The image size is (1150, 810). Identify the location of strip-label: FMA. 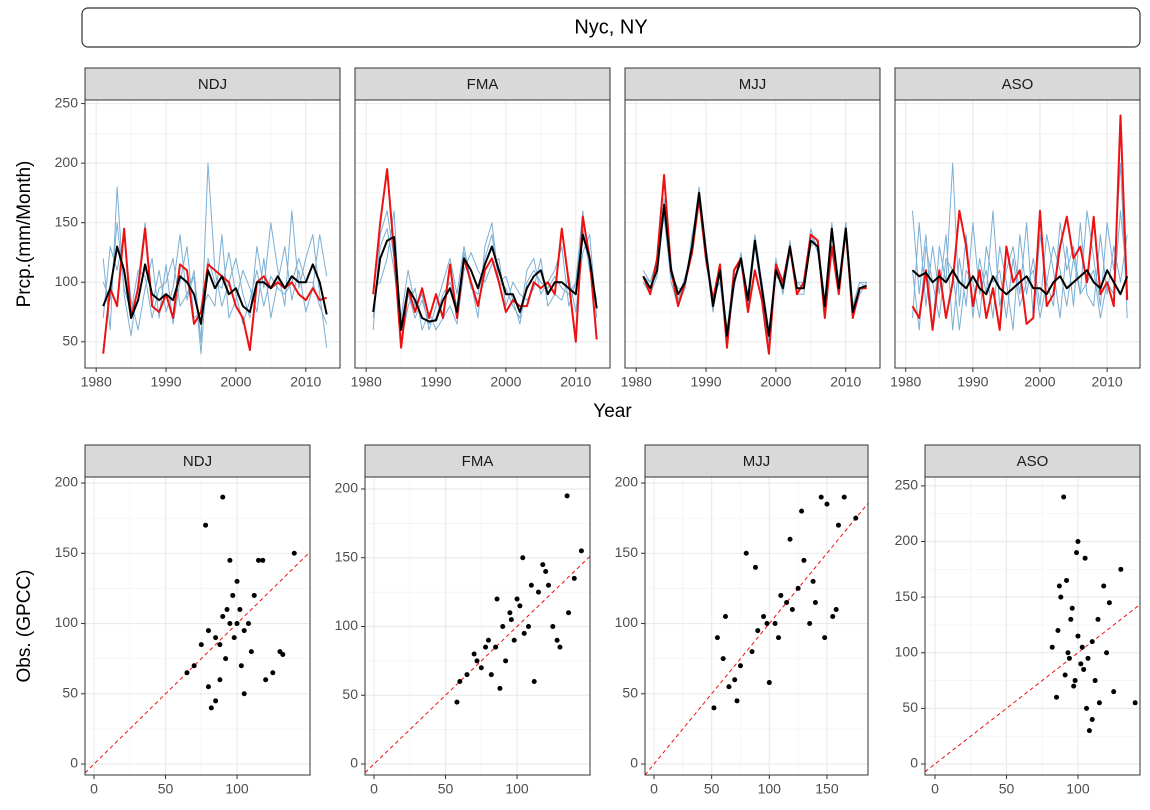
(478, 461).